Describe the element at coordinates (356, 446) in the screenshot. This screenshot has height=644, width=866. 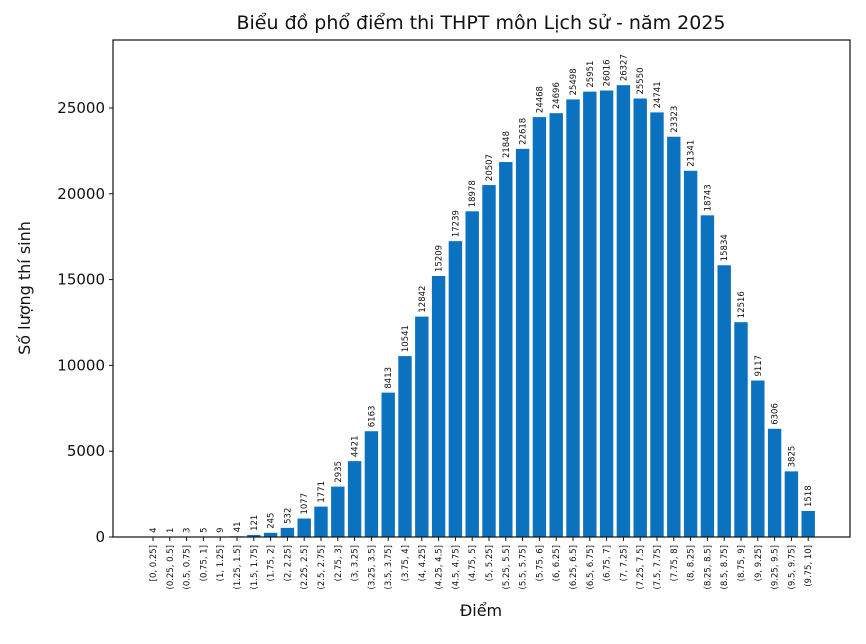
I see `bar-value-label: 4421` at that location.